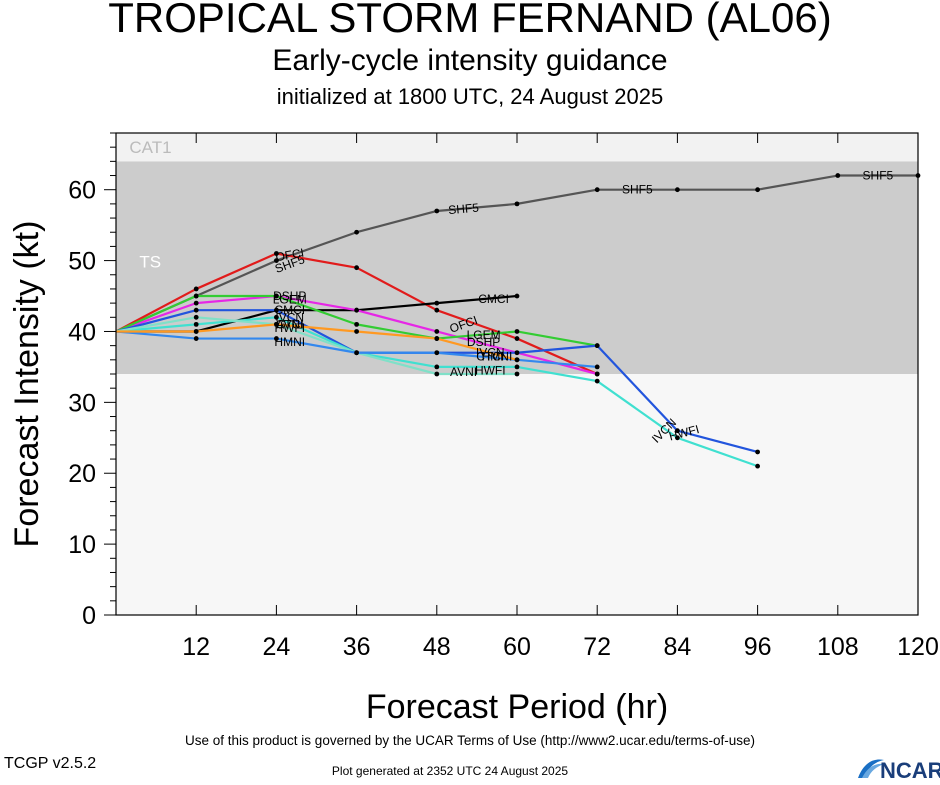 This screenshot has height=785, width=940. What do you see at coordinates (289, 255) in the screenshot?
I see `series-label-ofci: OFCI` at bounding box center [289, 255].